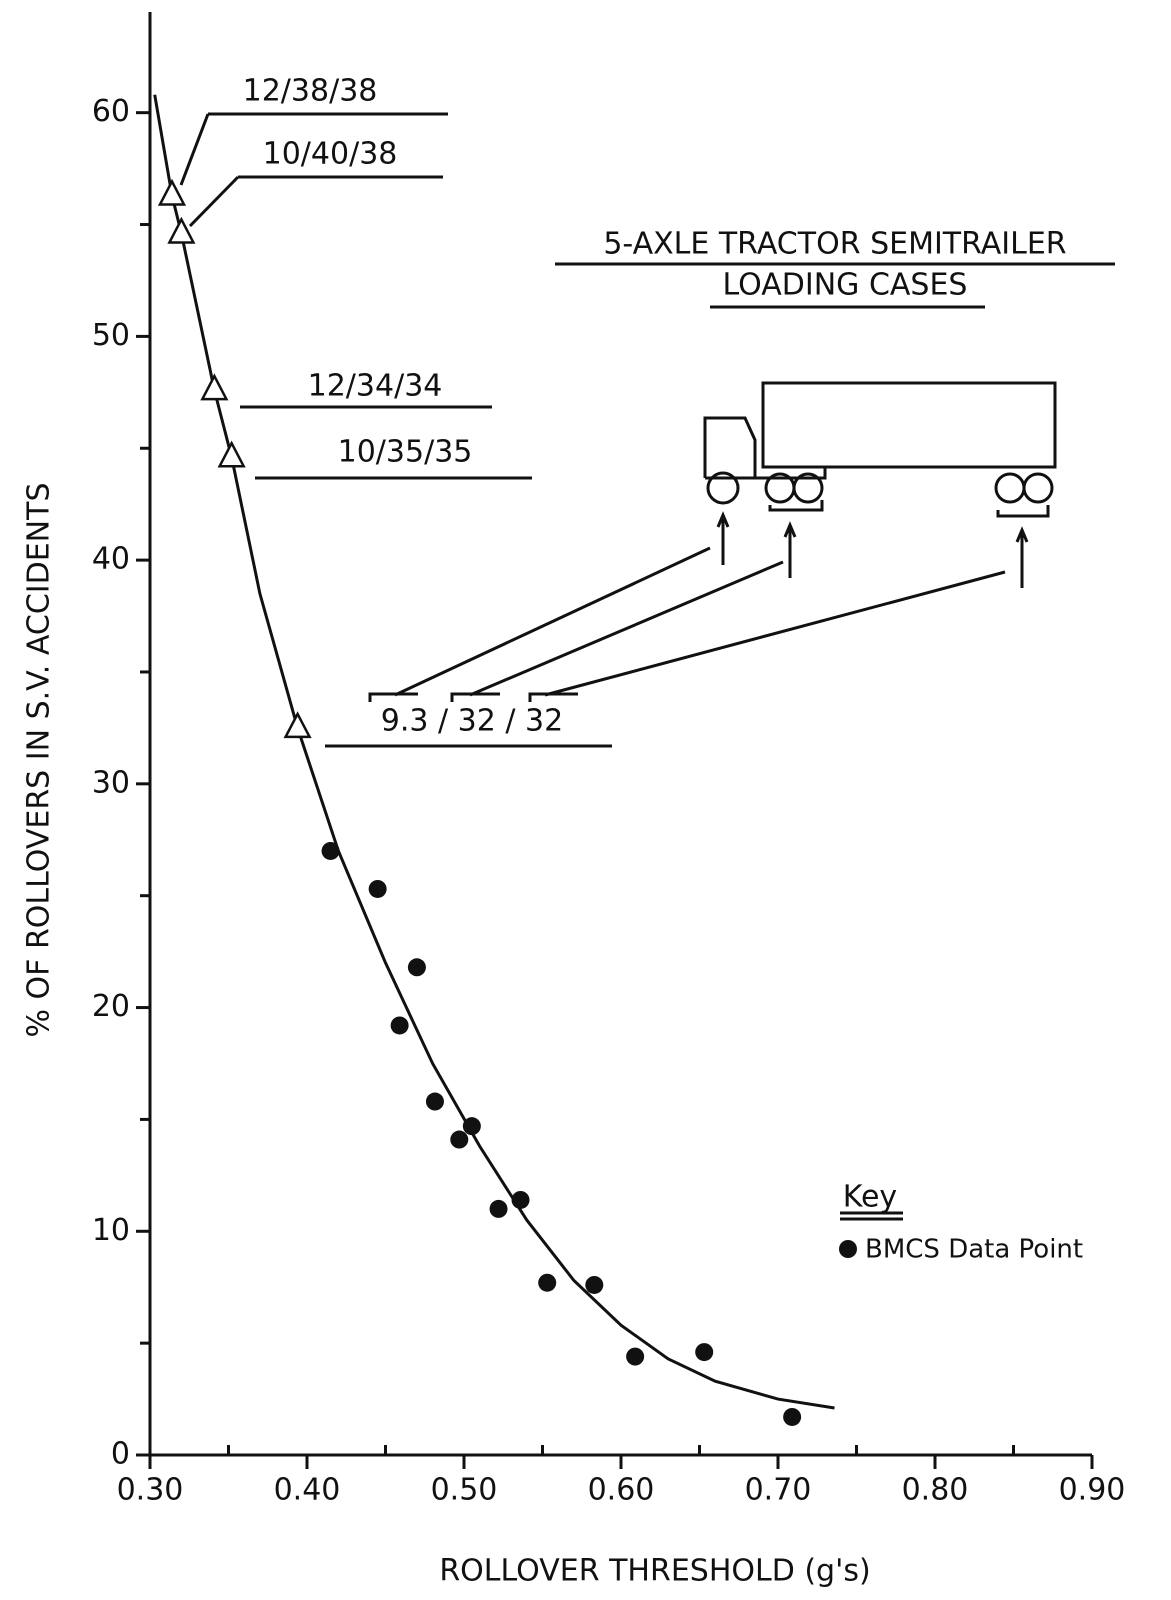  What do you see at coordinates (870, 1197) in the screenshot?
I see `legend-title: Key` at bounding box center [870, 1197].